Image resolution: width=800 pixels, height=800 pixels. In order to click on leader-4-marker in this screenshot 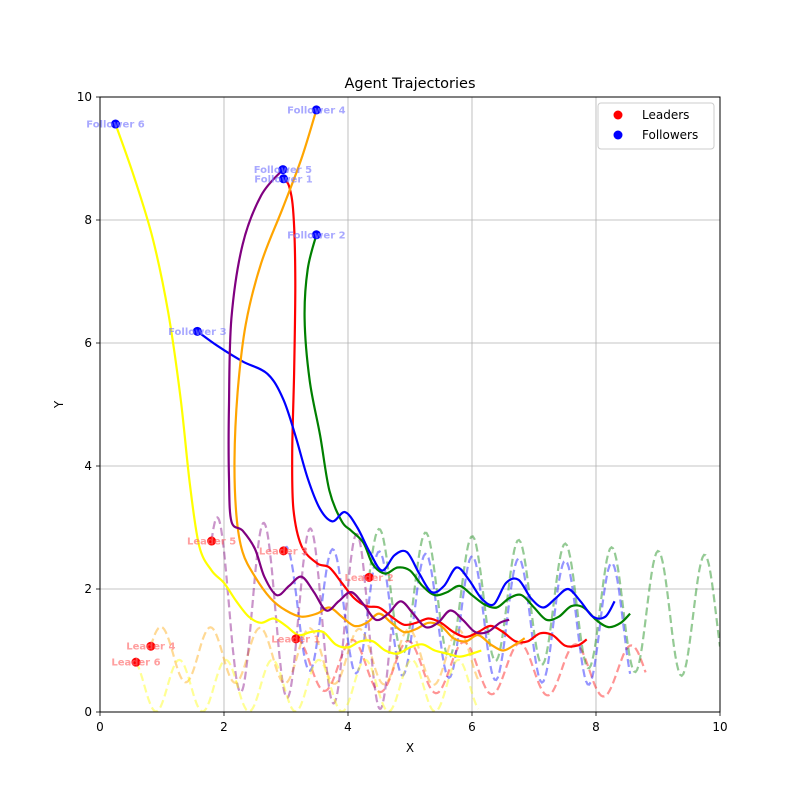, I will do `click(151, 646)`.